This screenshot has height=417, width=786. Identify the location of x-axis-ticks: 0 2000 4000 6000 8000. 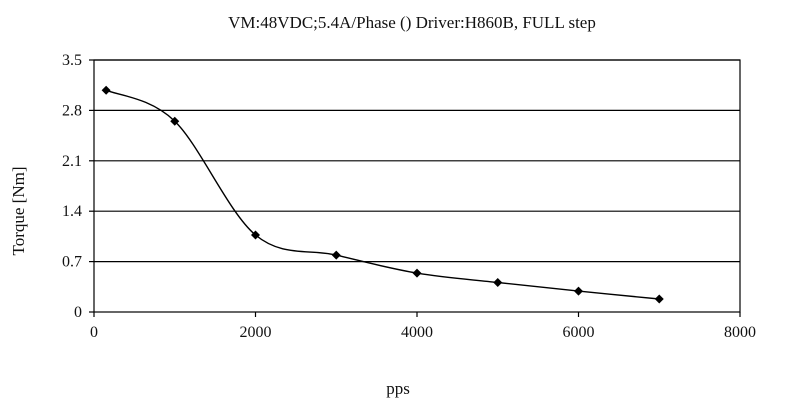
(423, 326).